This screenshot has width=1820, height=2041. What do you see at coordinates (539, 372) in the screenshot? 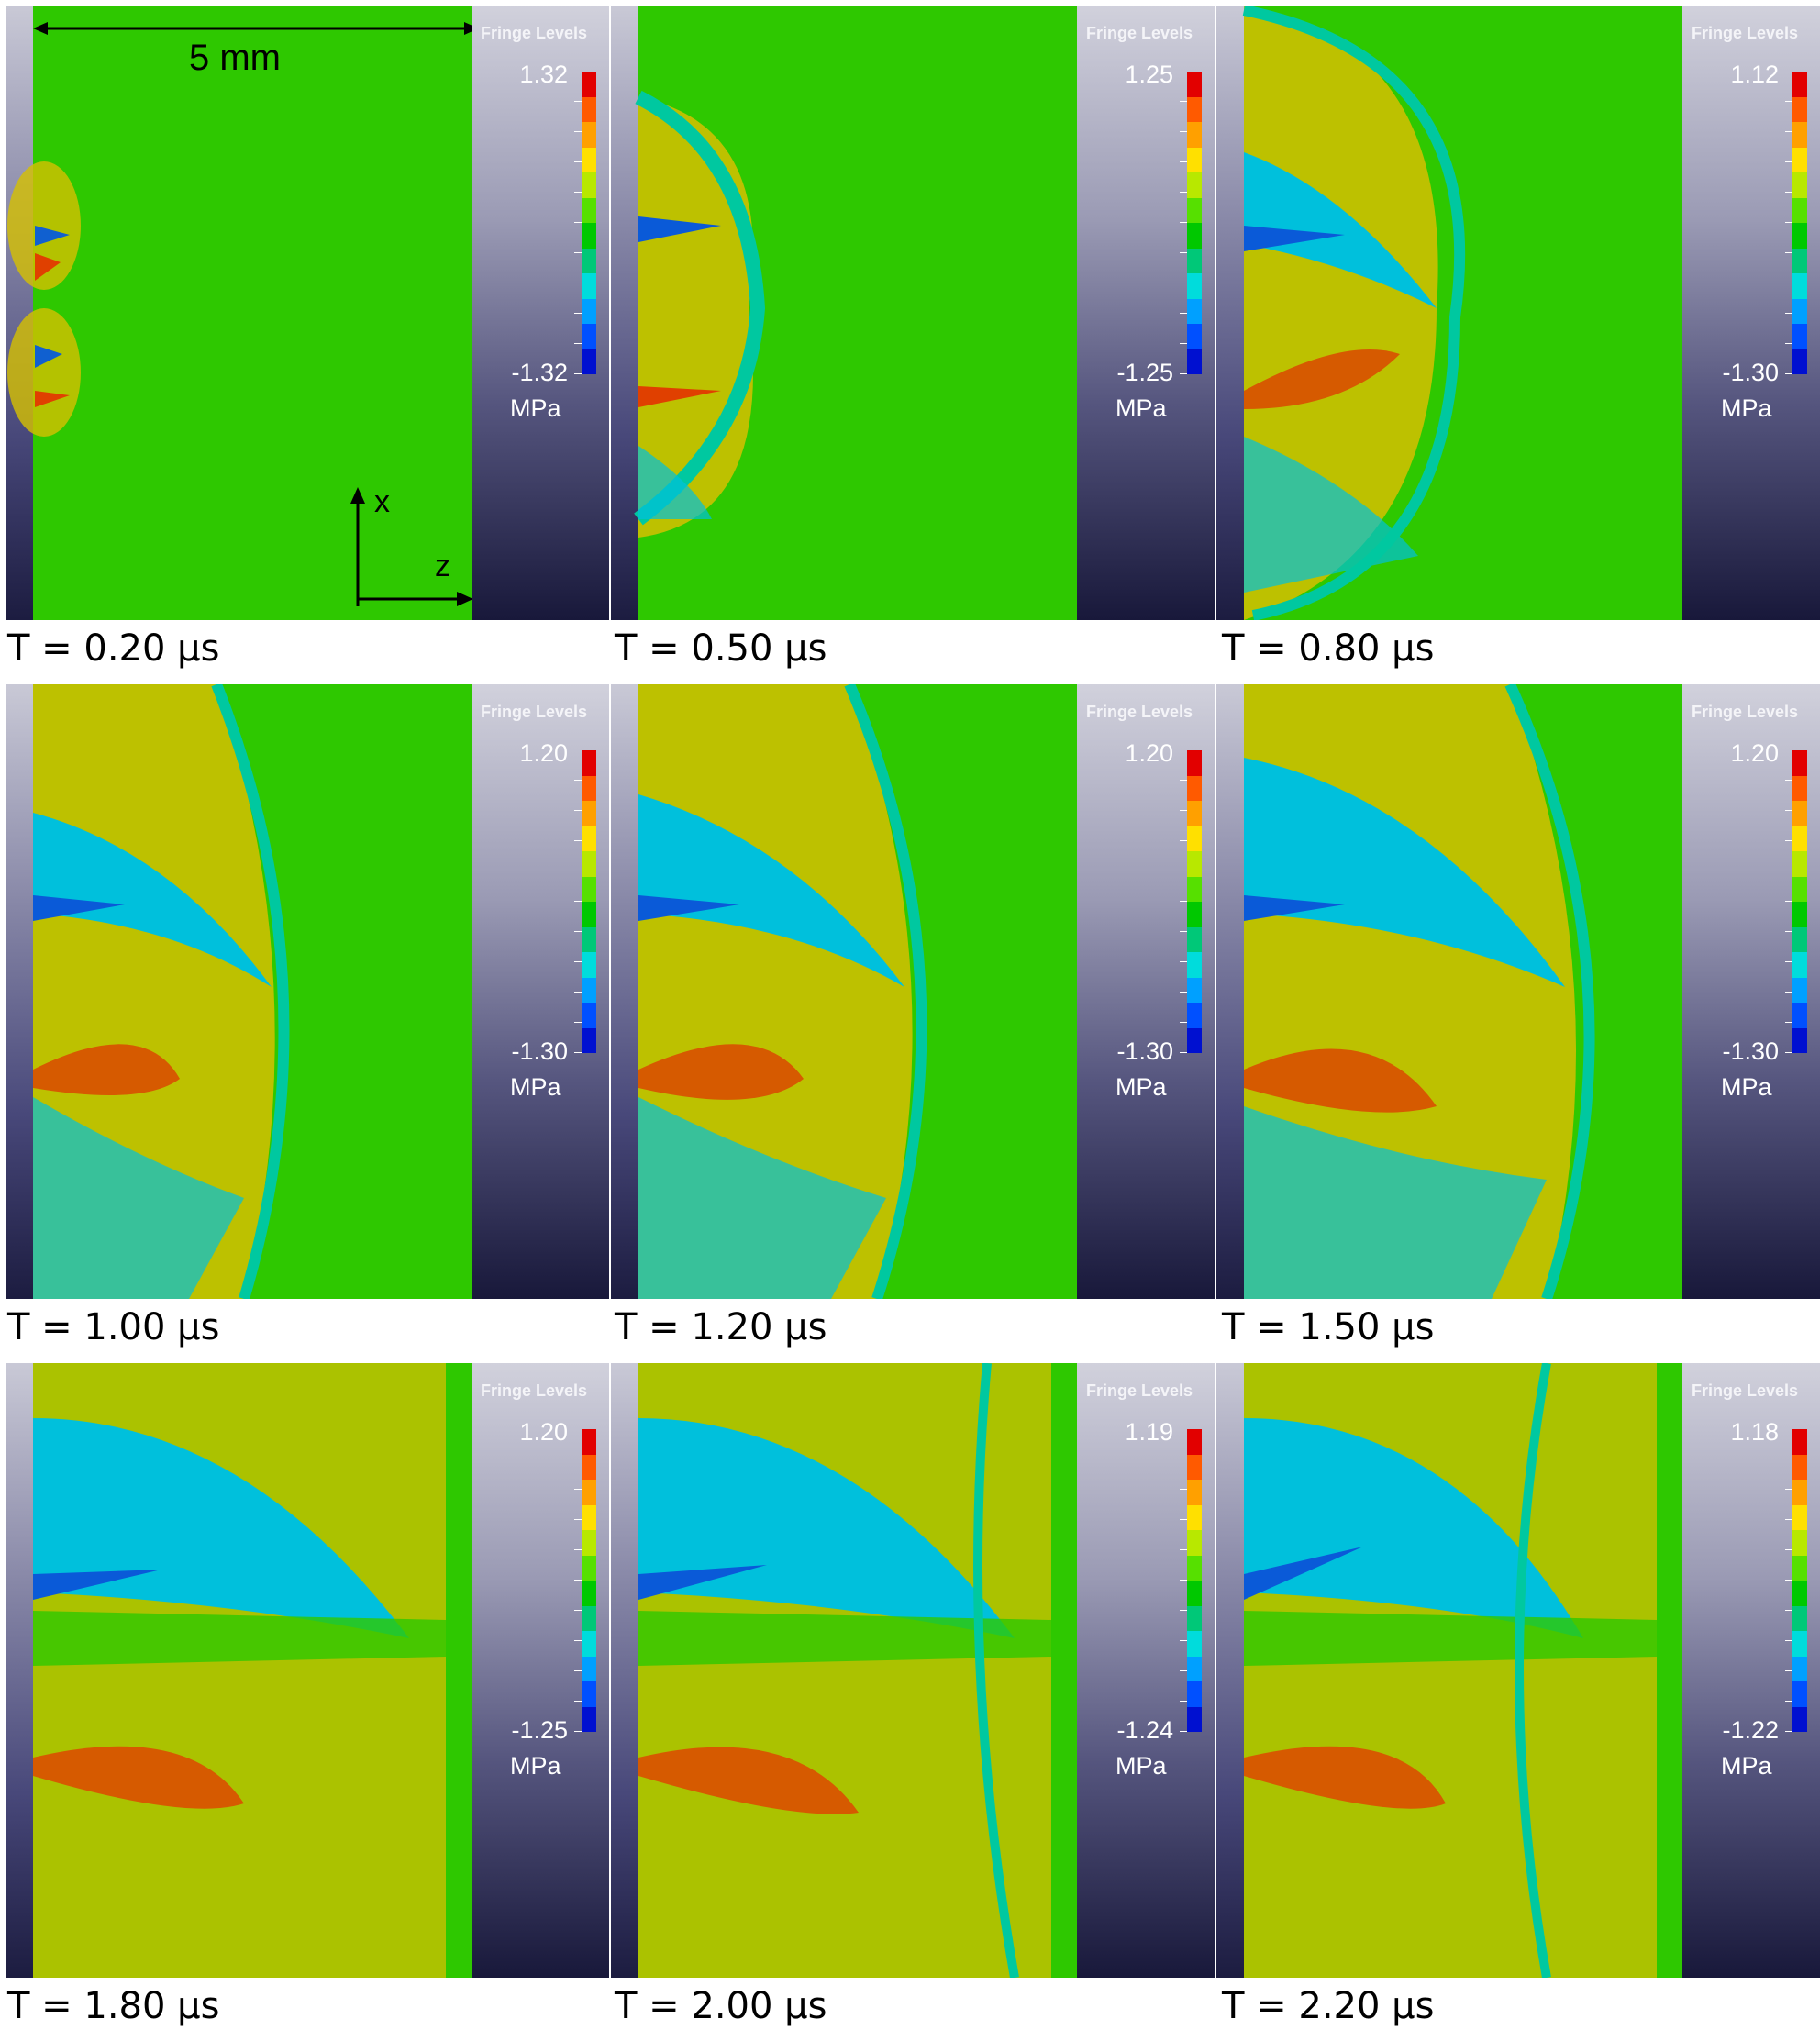
I see `legend-min: -1.32` at bounding box center [539, 372].